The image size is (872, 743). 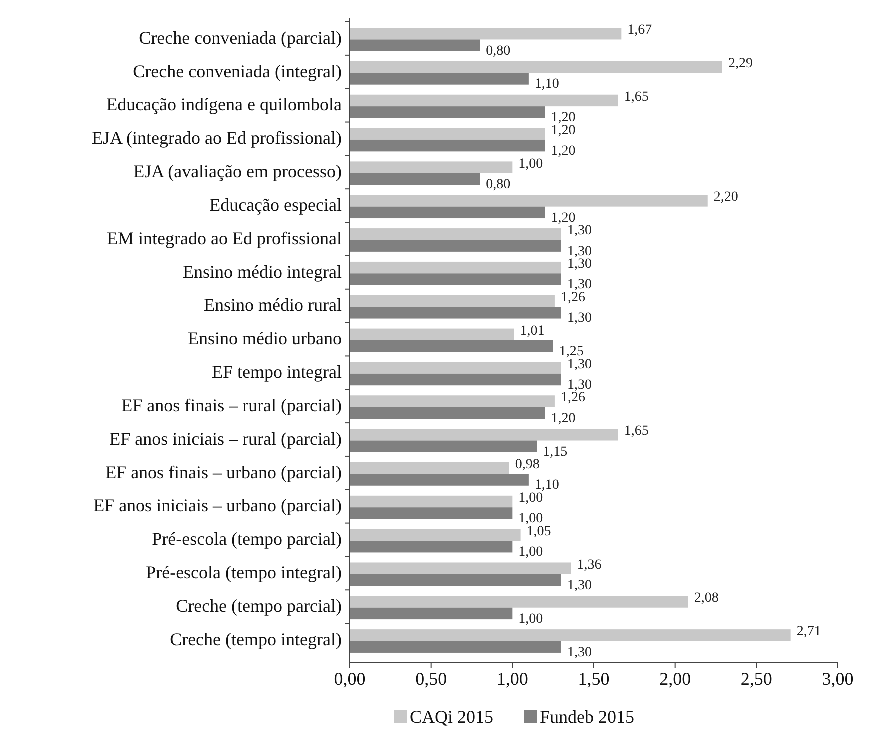 What do you see at coordinates (224, 104) in the screenshot?
I see `y-tick-label: Educação indígena e quilombola` at bounding box center [224, 104].